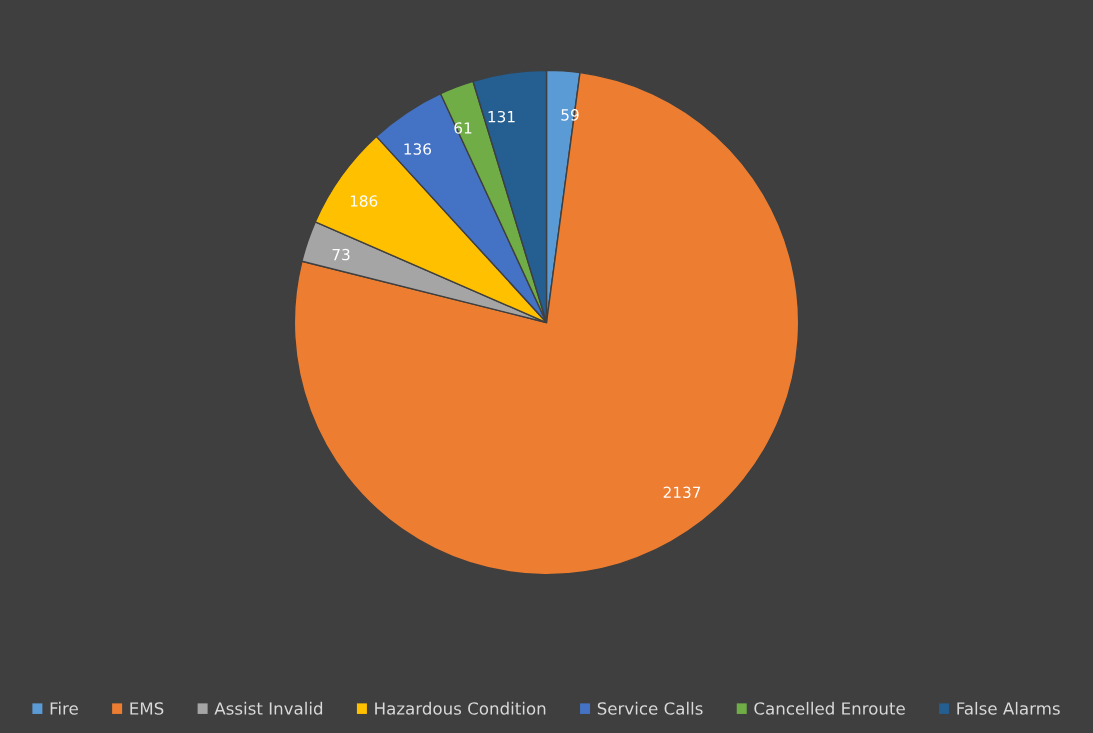 This screenshot has height=733, width=1093. Describe the element at coordinates (364, 201) in the screenshot. I see `data-label: 186` at that location.